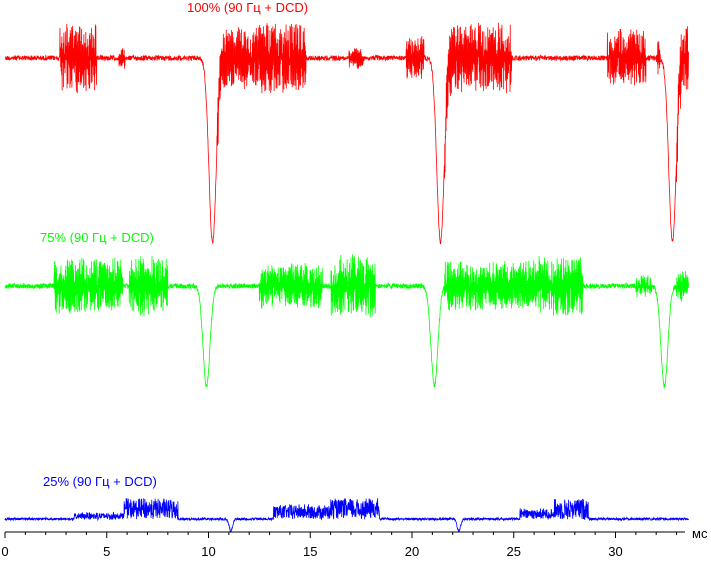  What do you see at coordinates (412, 551) in the screenshot?
I see `x-tick-label-20: 20` at bounding box center [412, 551].